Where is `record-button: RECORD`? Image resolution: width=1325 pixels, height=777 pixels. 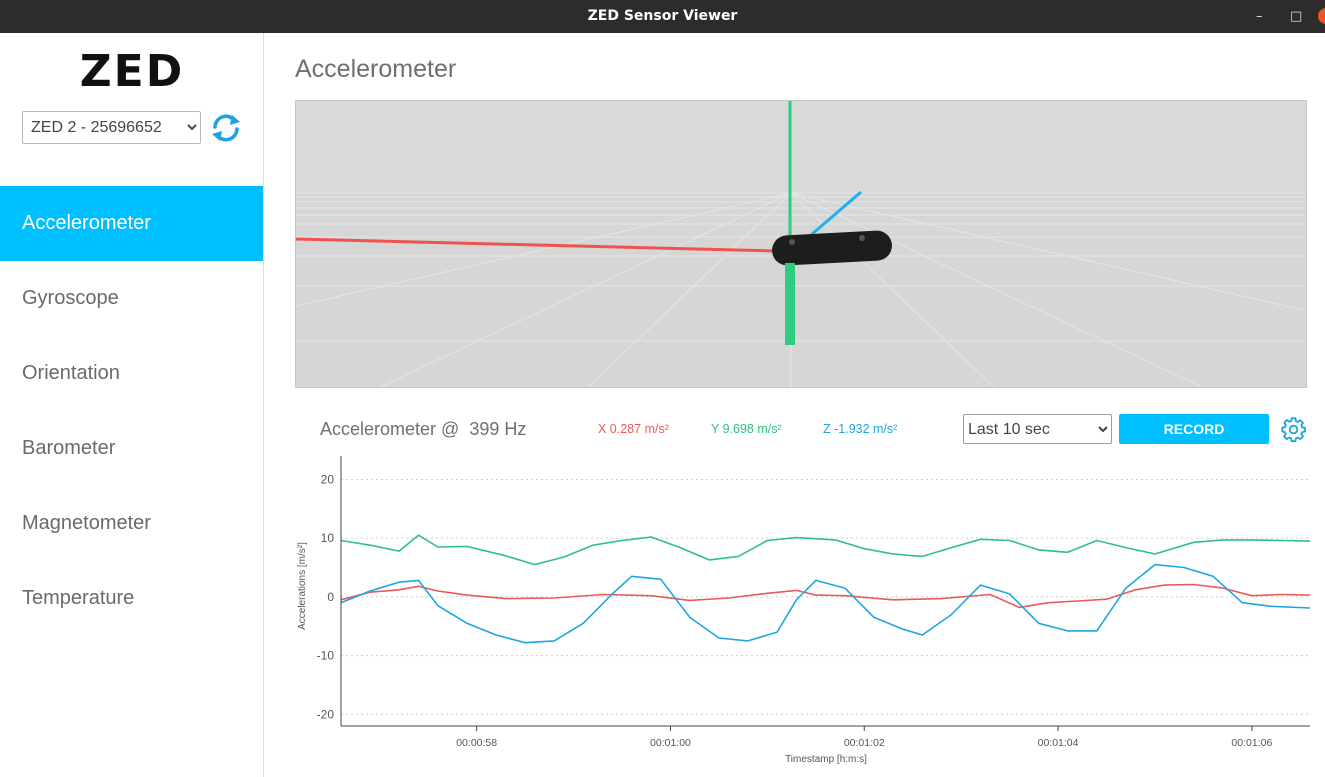 record-button: RECORD is located at coordinates (1194, 429).